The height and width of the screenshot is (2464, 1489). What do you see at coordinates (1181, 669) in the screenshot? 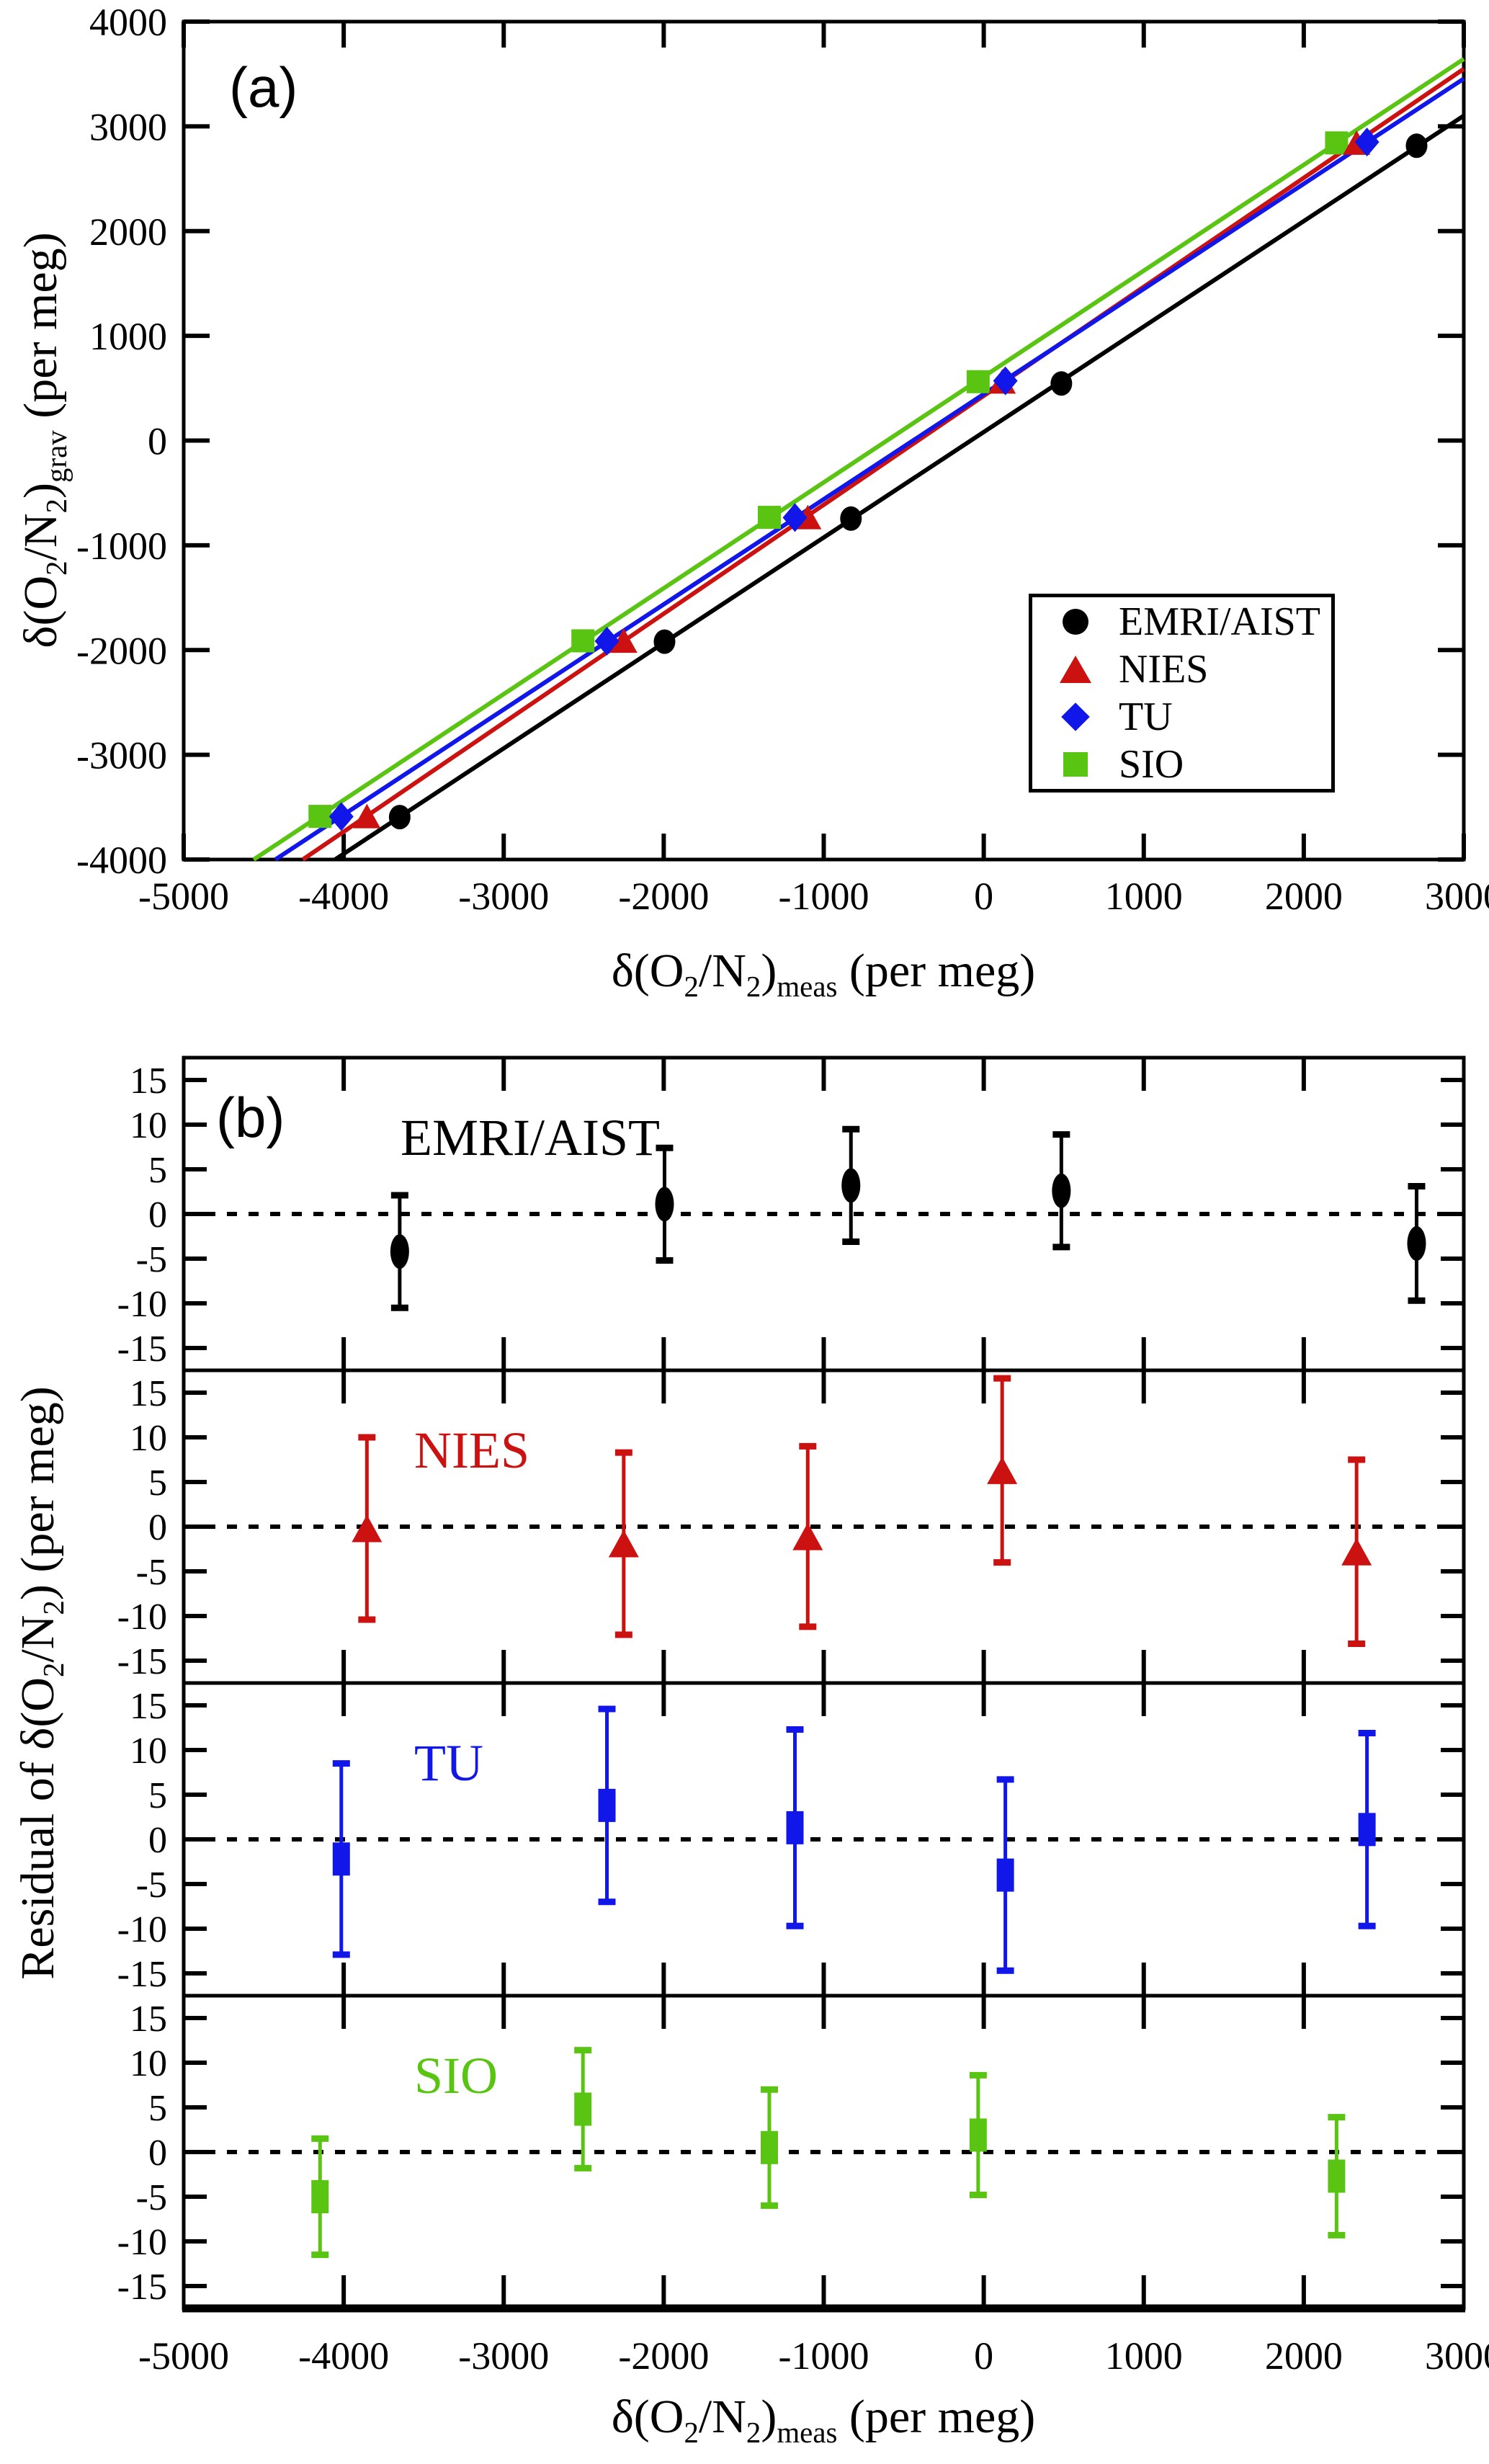
I see `legend-item-NIES: NIES` at bounding box center [1181, 669].